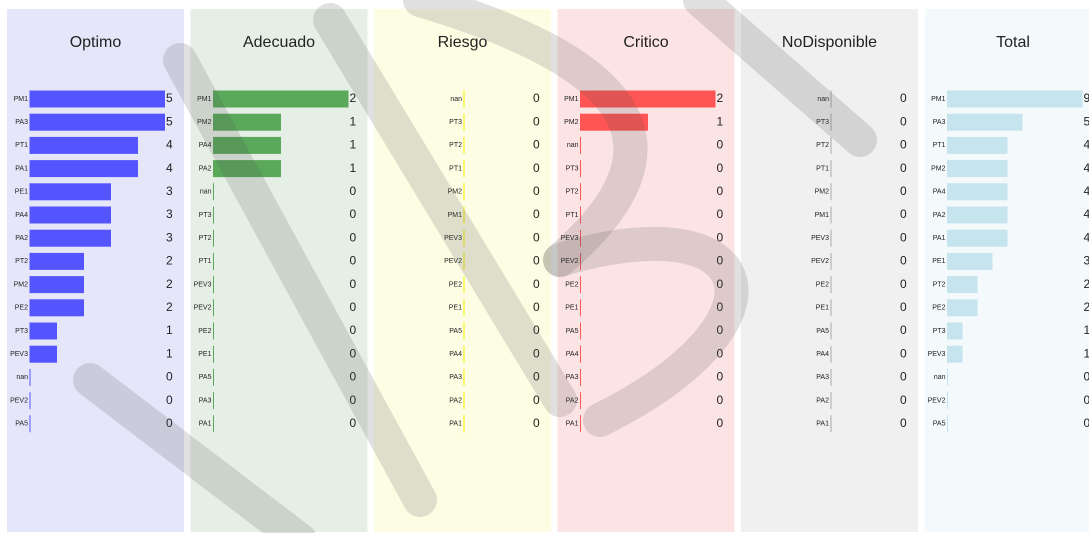 The height and width of the screenshot is (533, 1089). I want to click on category-label: PE1, so click(204, 354).